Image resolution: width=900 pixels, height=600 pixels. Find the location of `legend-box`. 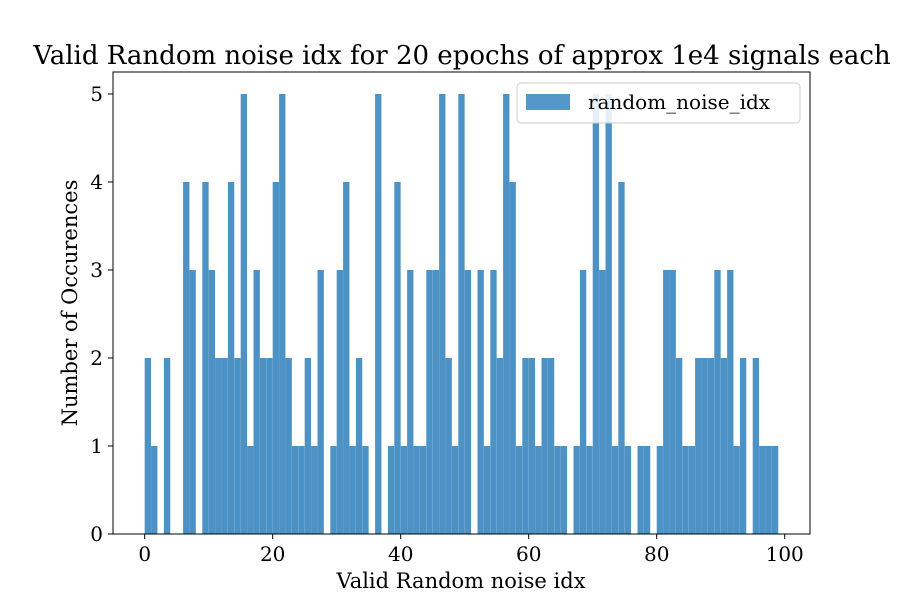

legend-box is located at coordinates (658, 103).